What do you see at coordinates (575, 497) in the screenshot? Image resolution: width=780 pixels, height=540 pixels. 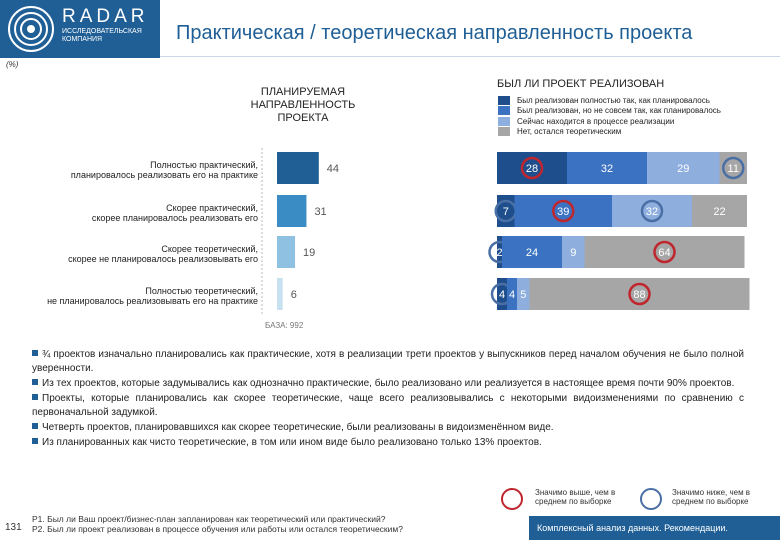 I see `significance-higher-label: Значимо выше, чем в среднем по выборке` at bounding box center [575, 497].